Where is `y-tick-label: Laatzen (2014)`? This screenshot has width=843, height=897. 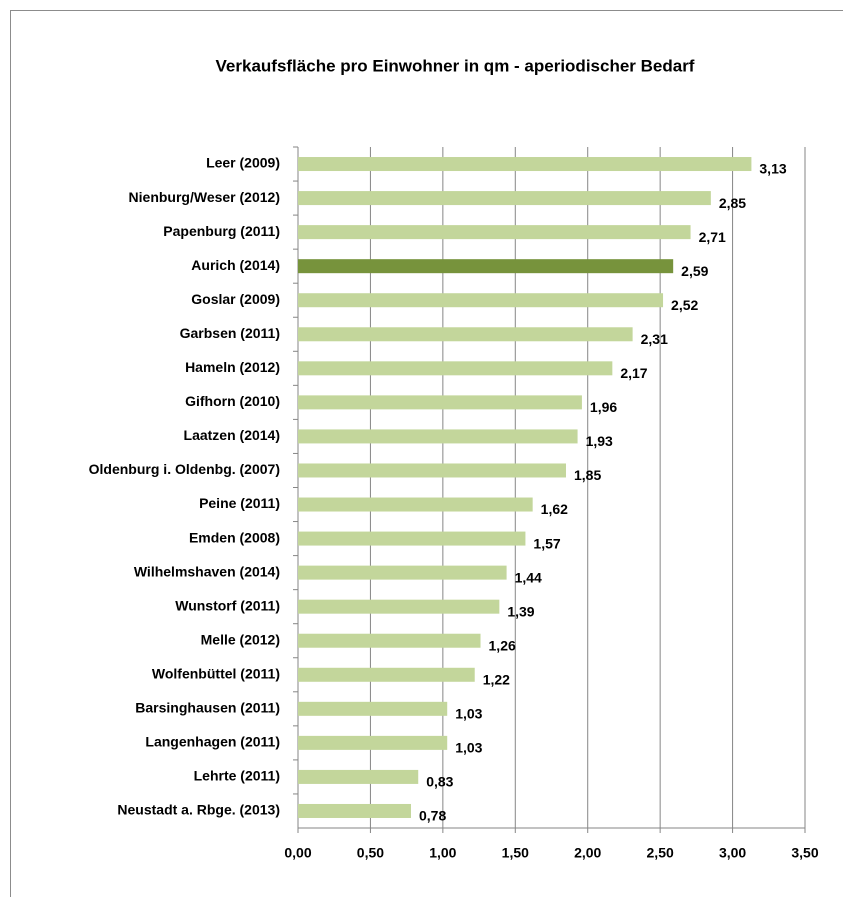 y-tick-label: Laatzen (2014) is located at coordinates (232, 435).